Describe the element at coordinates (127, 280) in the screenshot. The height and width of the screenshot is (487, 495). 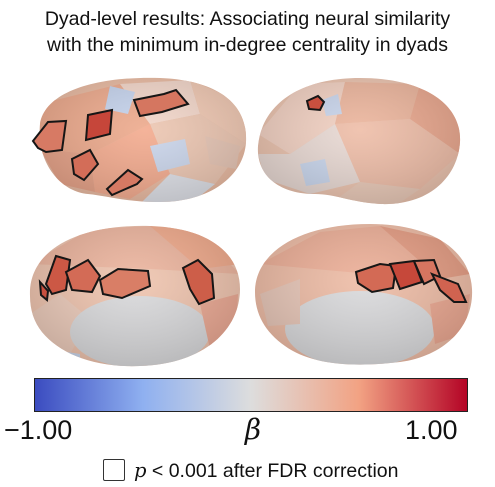
I see `left-medial-significant-regions` at that location.